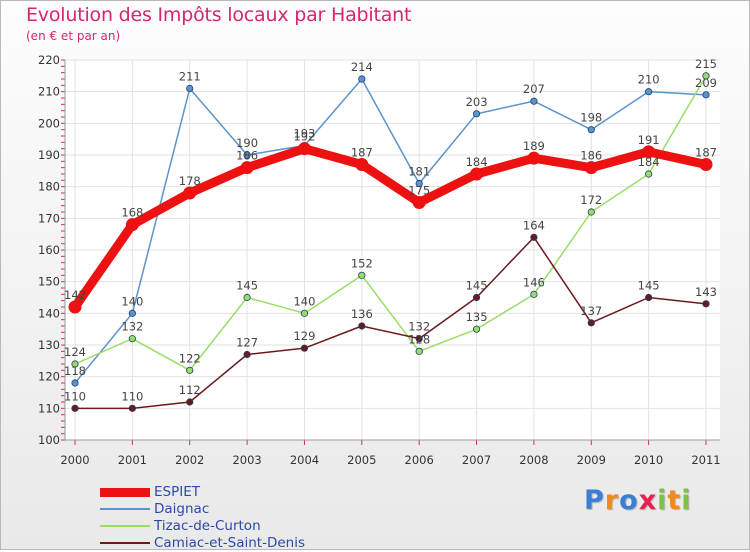 Image resolution: width=750 pixels, height=552 pixels. I want to click on x-tick-label: 2007, so click(476, 460).